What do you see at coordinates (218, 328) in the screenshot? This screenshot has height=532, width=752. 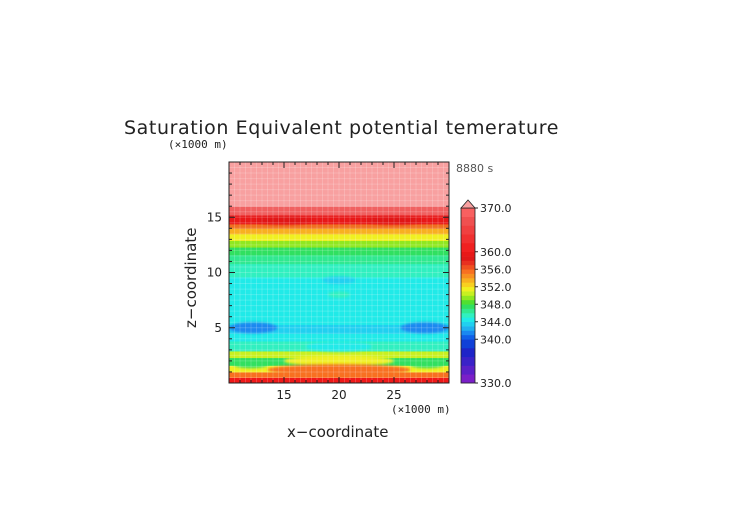 I see `y-tick-label: 5` at bounding box center [218, 328].